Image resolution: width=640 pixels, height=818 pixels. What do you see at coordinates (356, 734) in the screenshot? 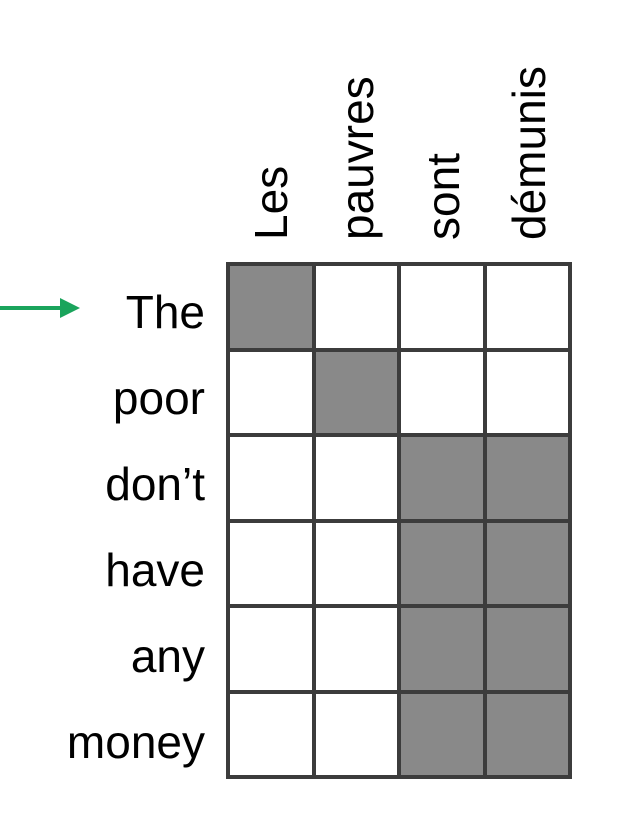
I see `alignment-cell-r5-c1` at bounding box center [356, 734].